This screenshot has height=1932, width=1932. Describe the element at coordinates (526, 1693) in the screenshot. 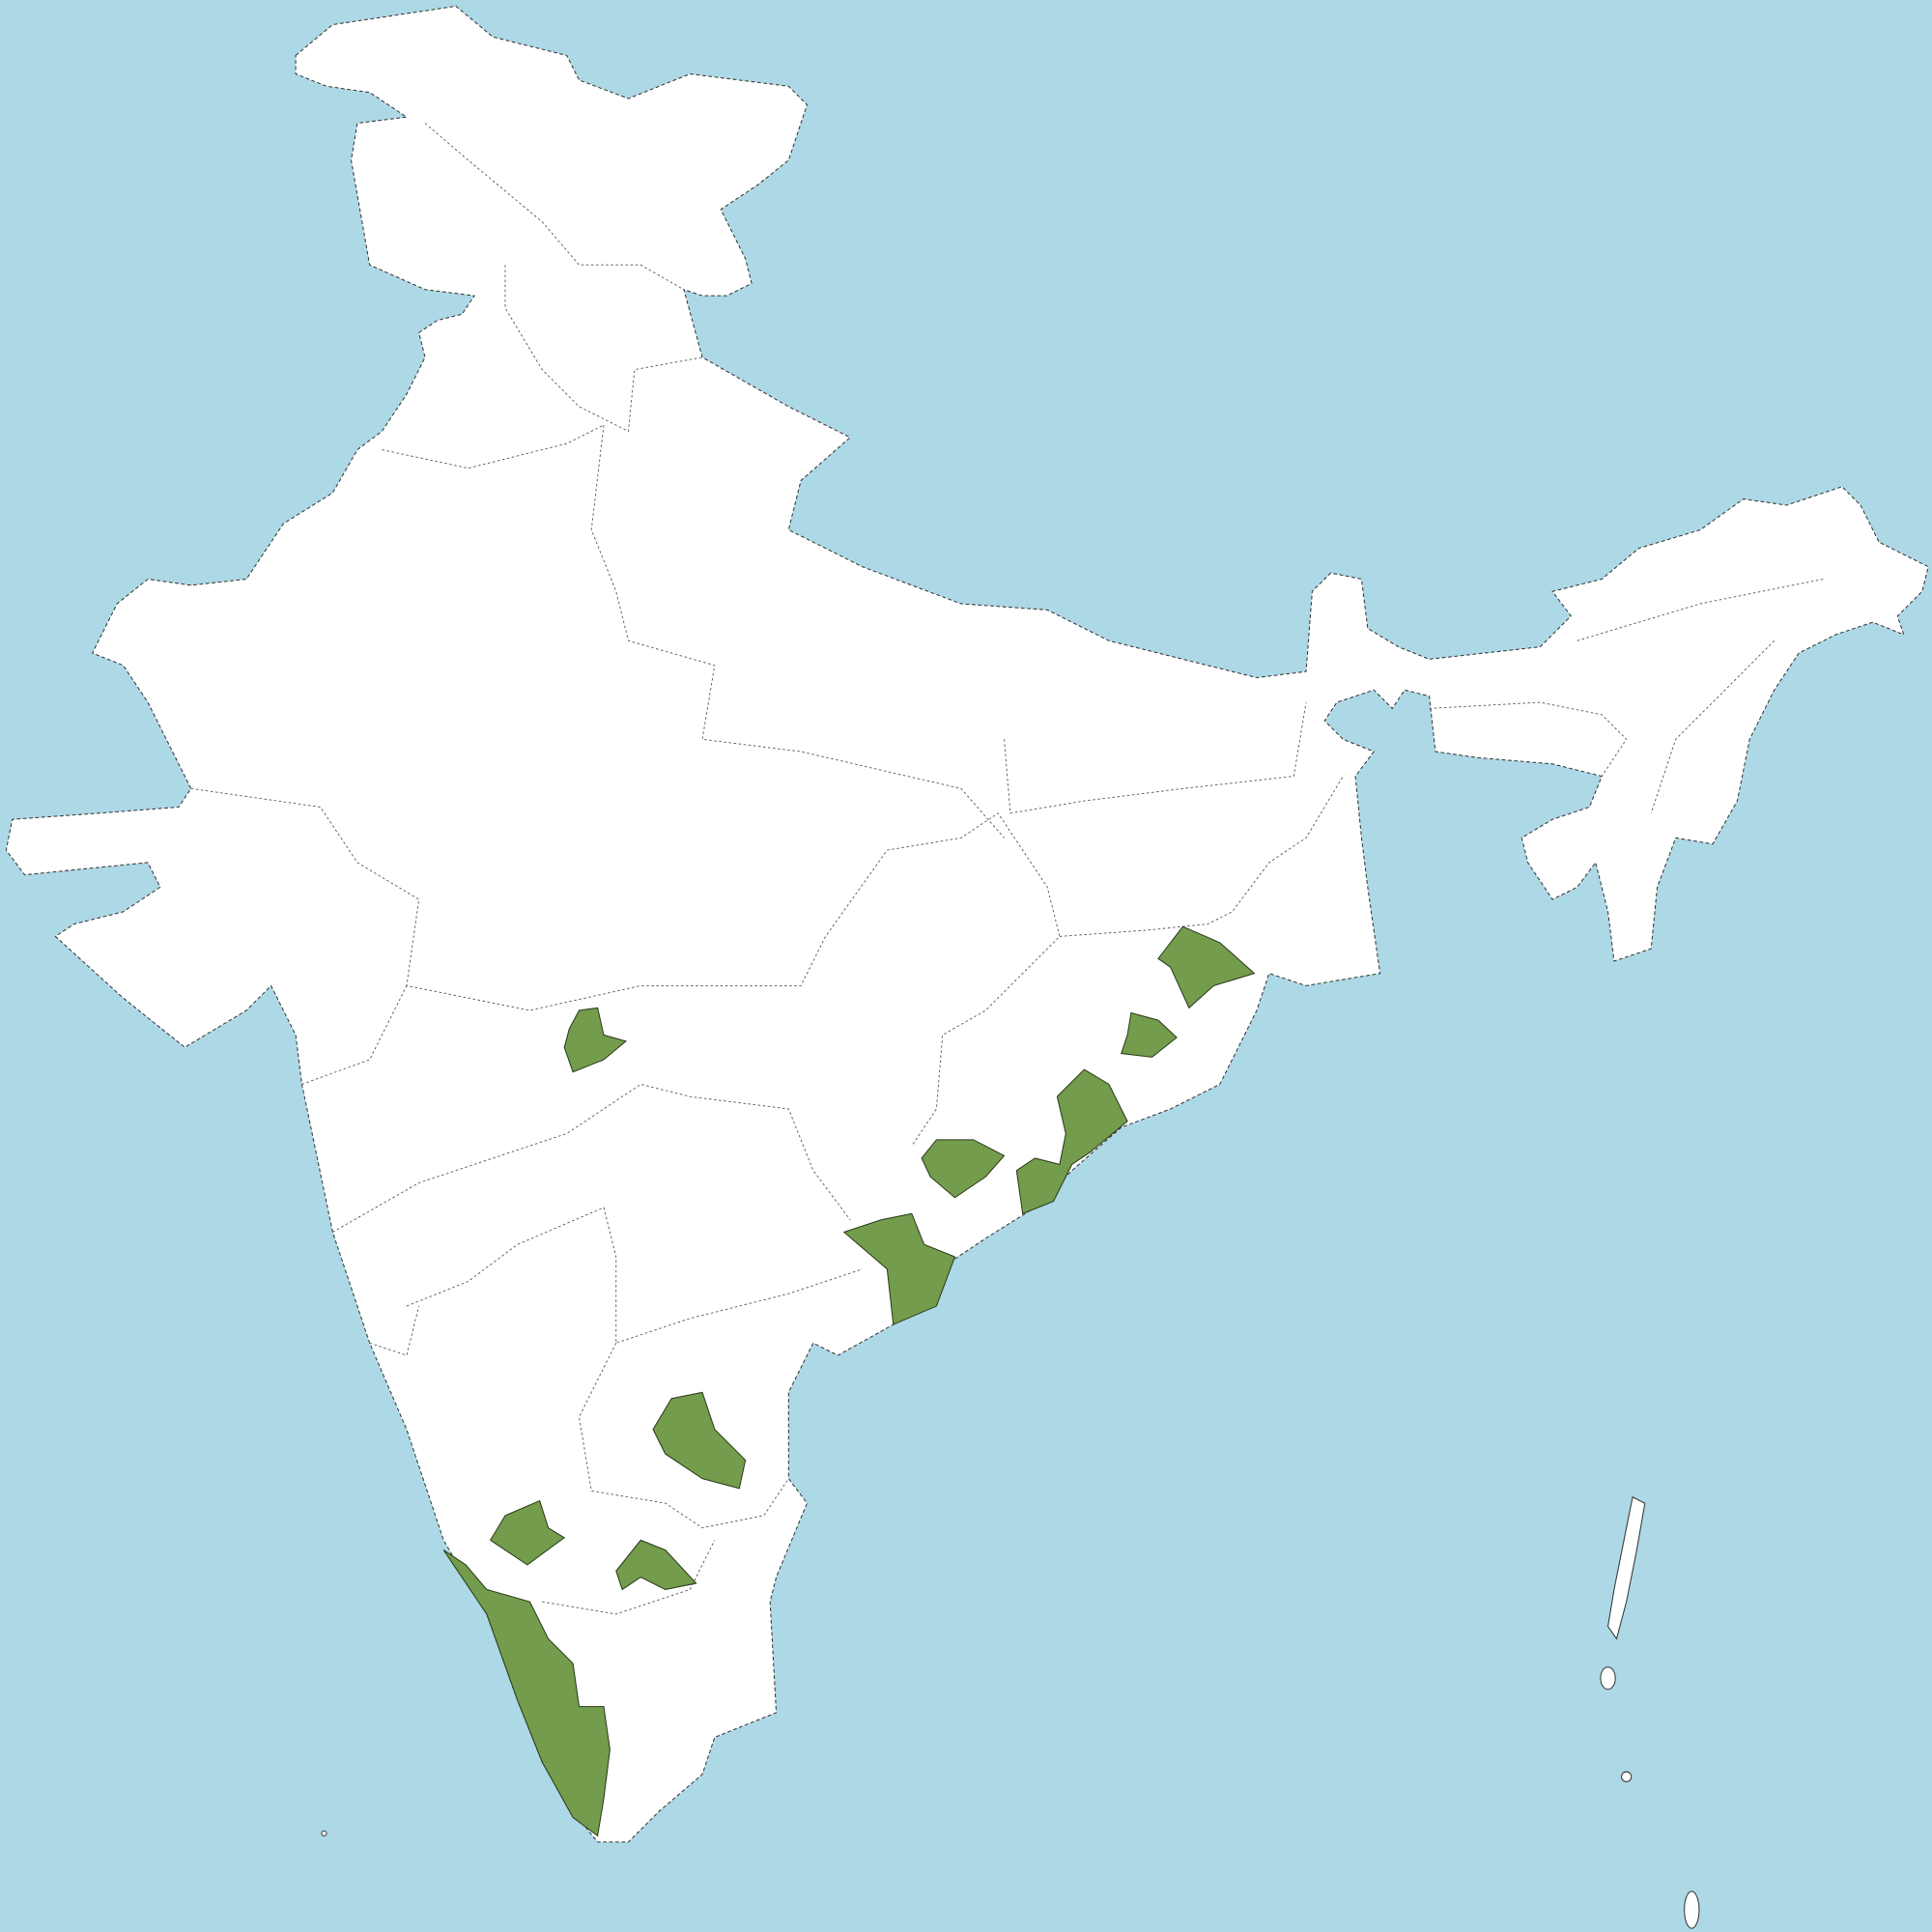

I see `highlighted-region-kerala` at that location.